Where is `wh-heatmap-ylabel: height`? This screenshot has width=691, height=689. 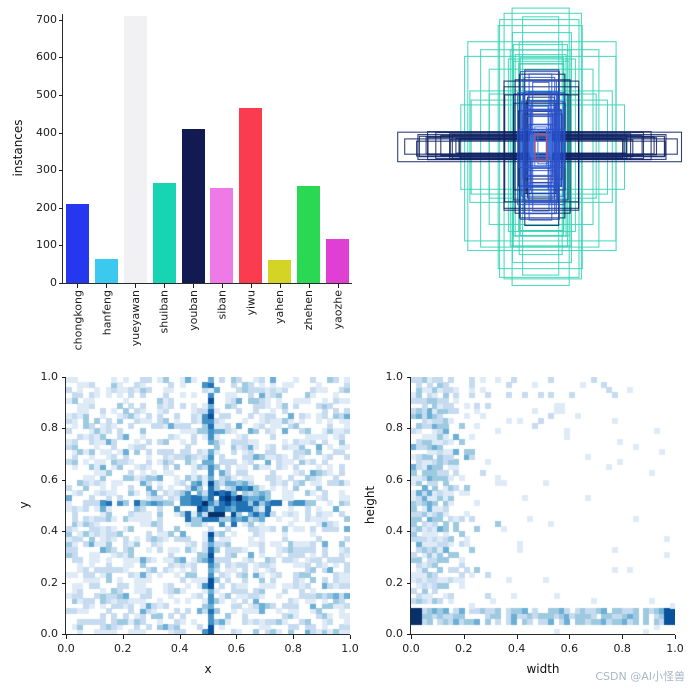
wh-heatmap-ylabel: height is located at coordinates (370, 505).